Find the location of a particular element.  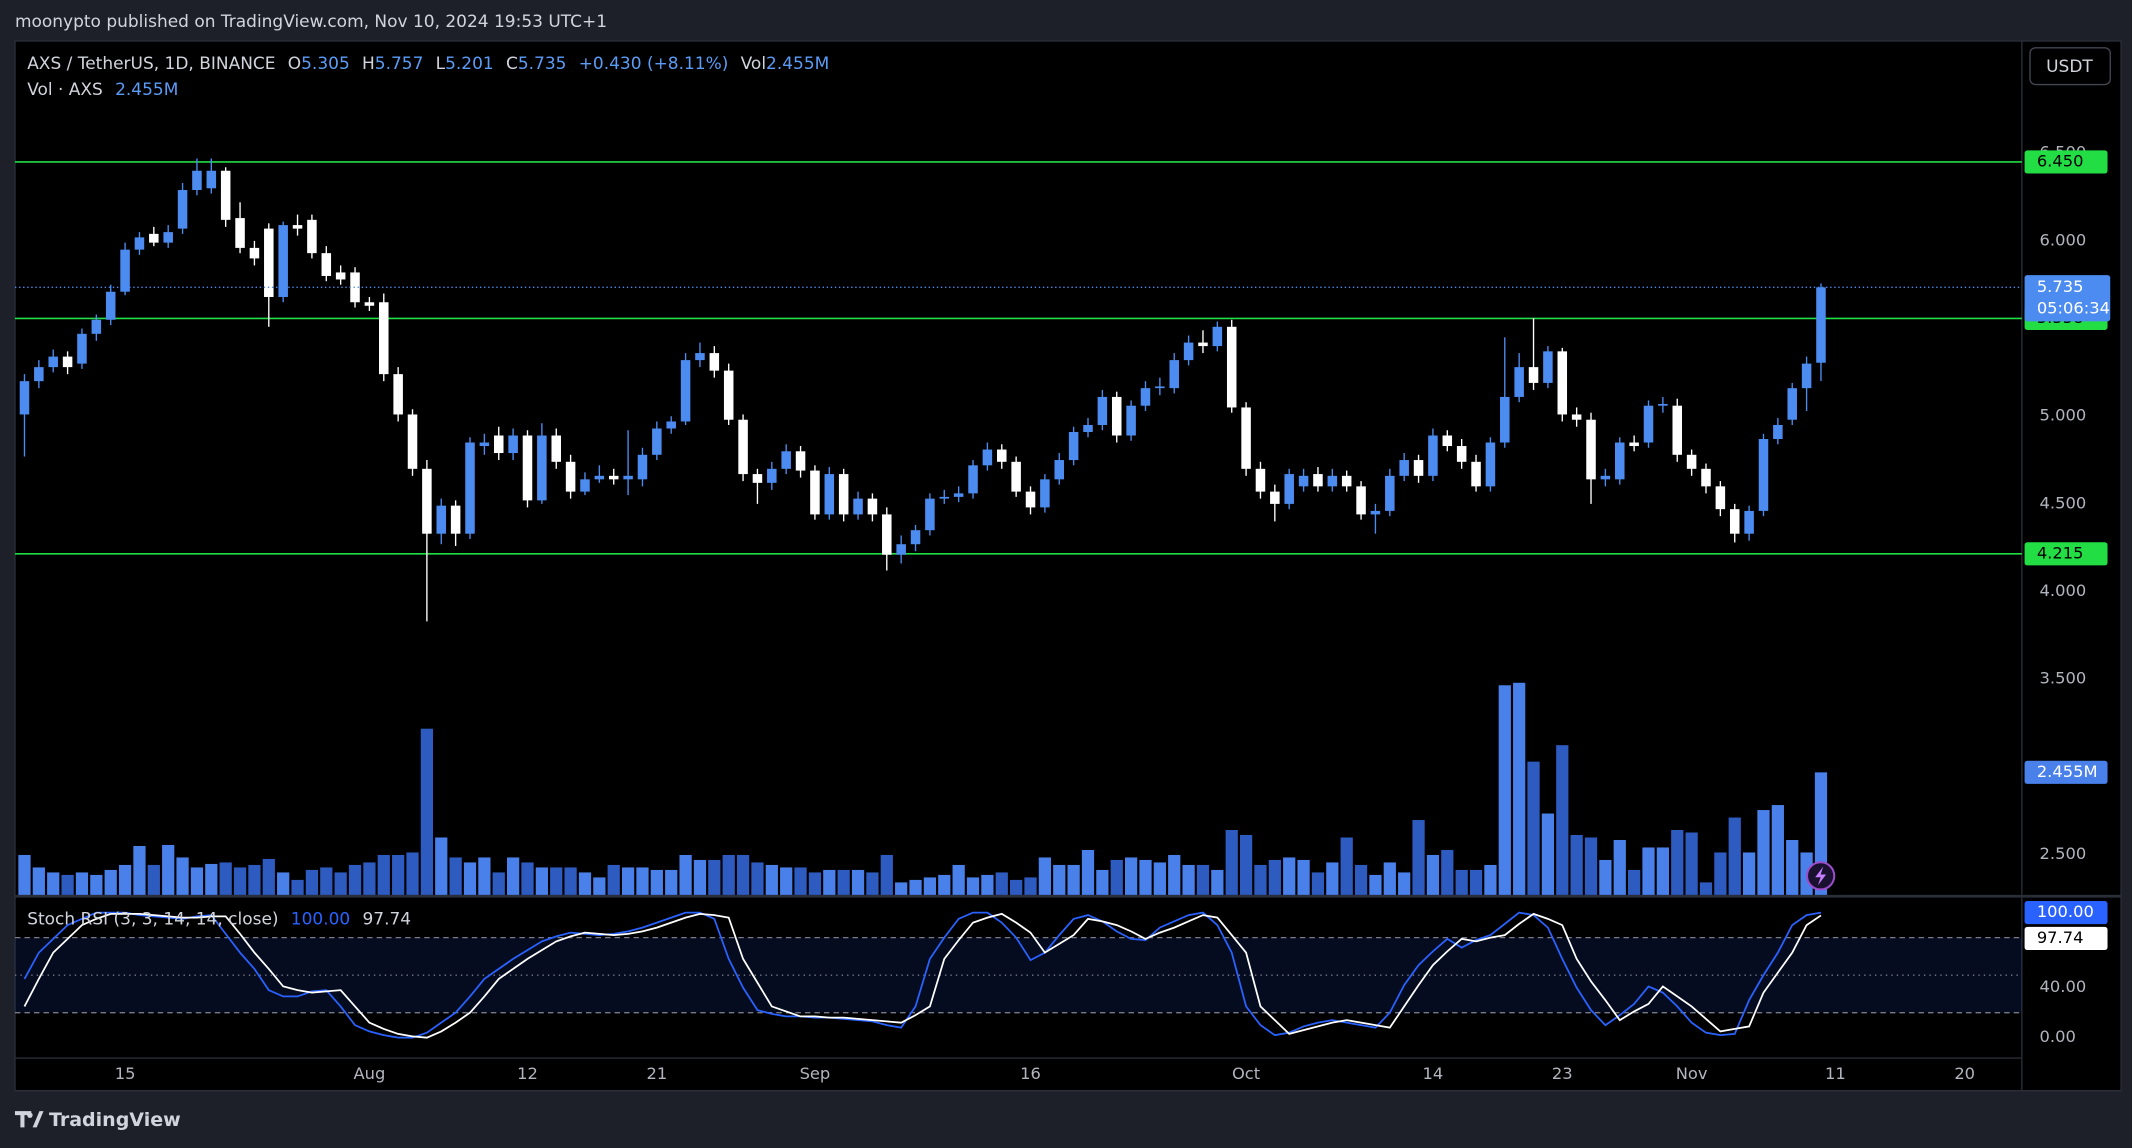

x-tick-label: 16 is located at coordinates (1030, 1073).